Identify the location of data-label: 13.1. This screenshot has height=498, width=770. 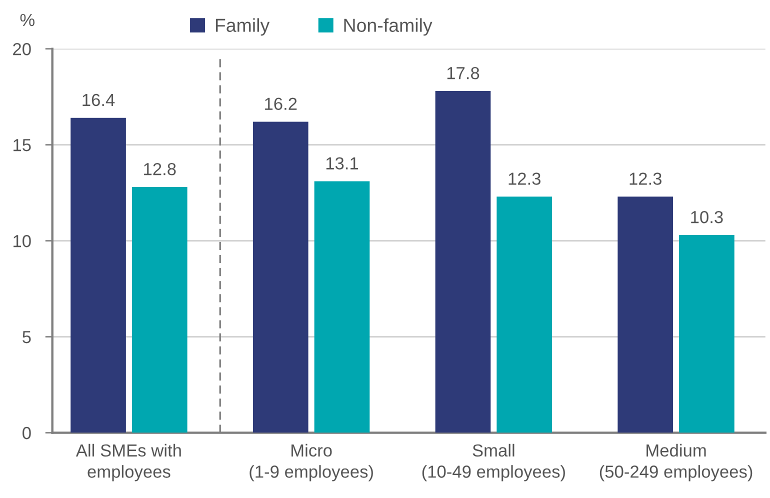
(342, 163).